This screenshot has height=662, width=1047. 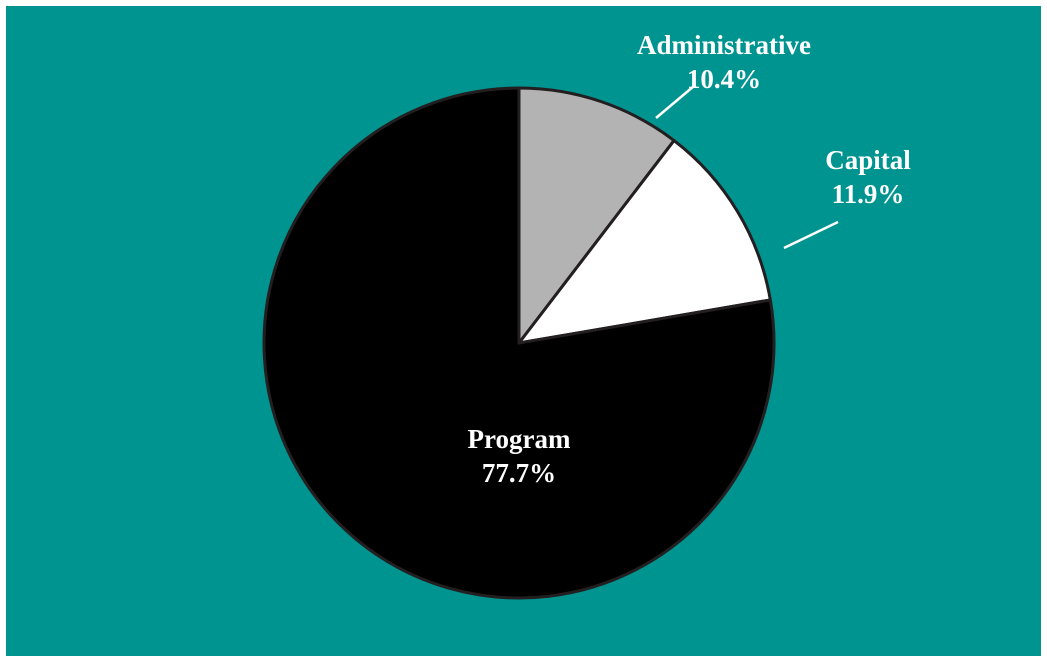 I want to click on slice-label-capital: Capital, so click(x=868, y=160).